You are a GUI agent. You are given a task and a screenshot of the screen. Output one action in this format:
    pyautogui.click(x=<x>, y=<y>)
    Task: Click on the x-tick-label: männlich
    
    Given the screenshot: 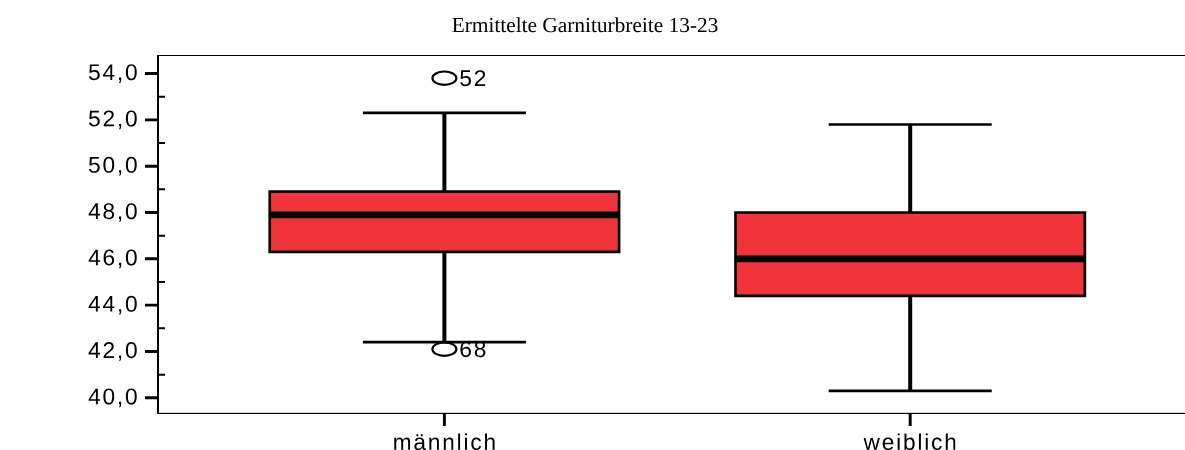 What is the action you would take?
    pyautogui.click(x=444, y=441)
    